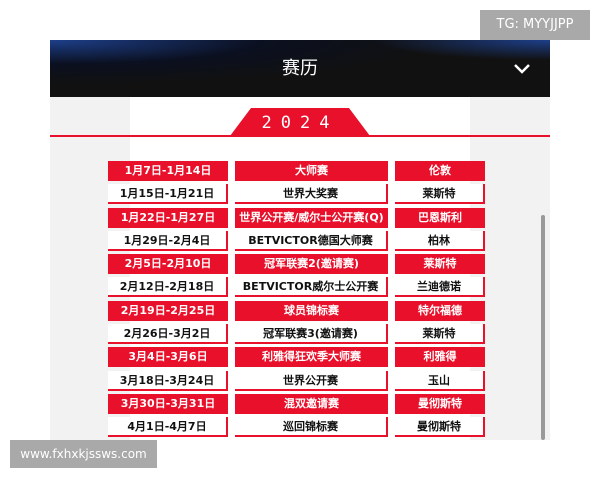 Image resolution: width=600 pixels, height=480 pixels. Describe the element at coordinates (168, 287) in the screenshot. I see `date-cell: 2月12日-2月18日` at that location.